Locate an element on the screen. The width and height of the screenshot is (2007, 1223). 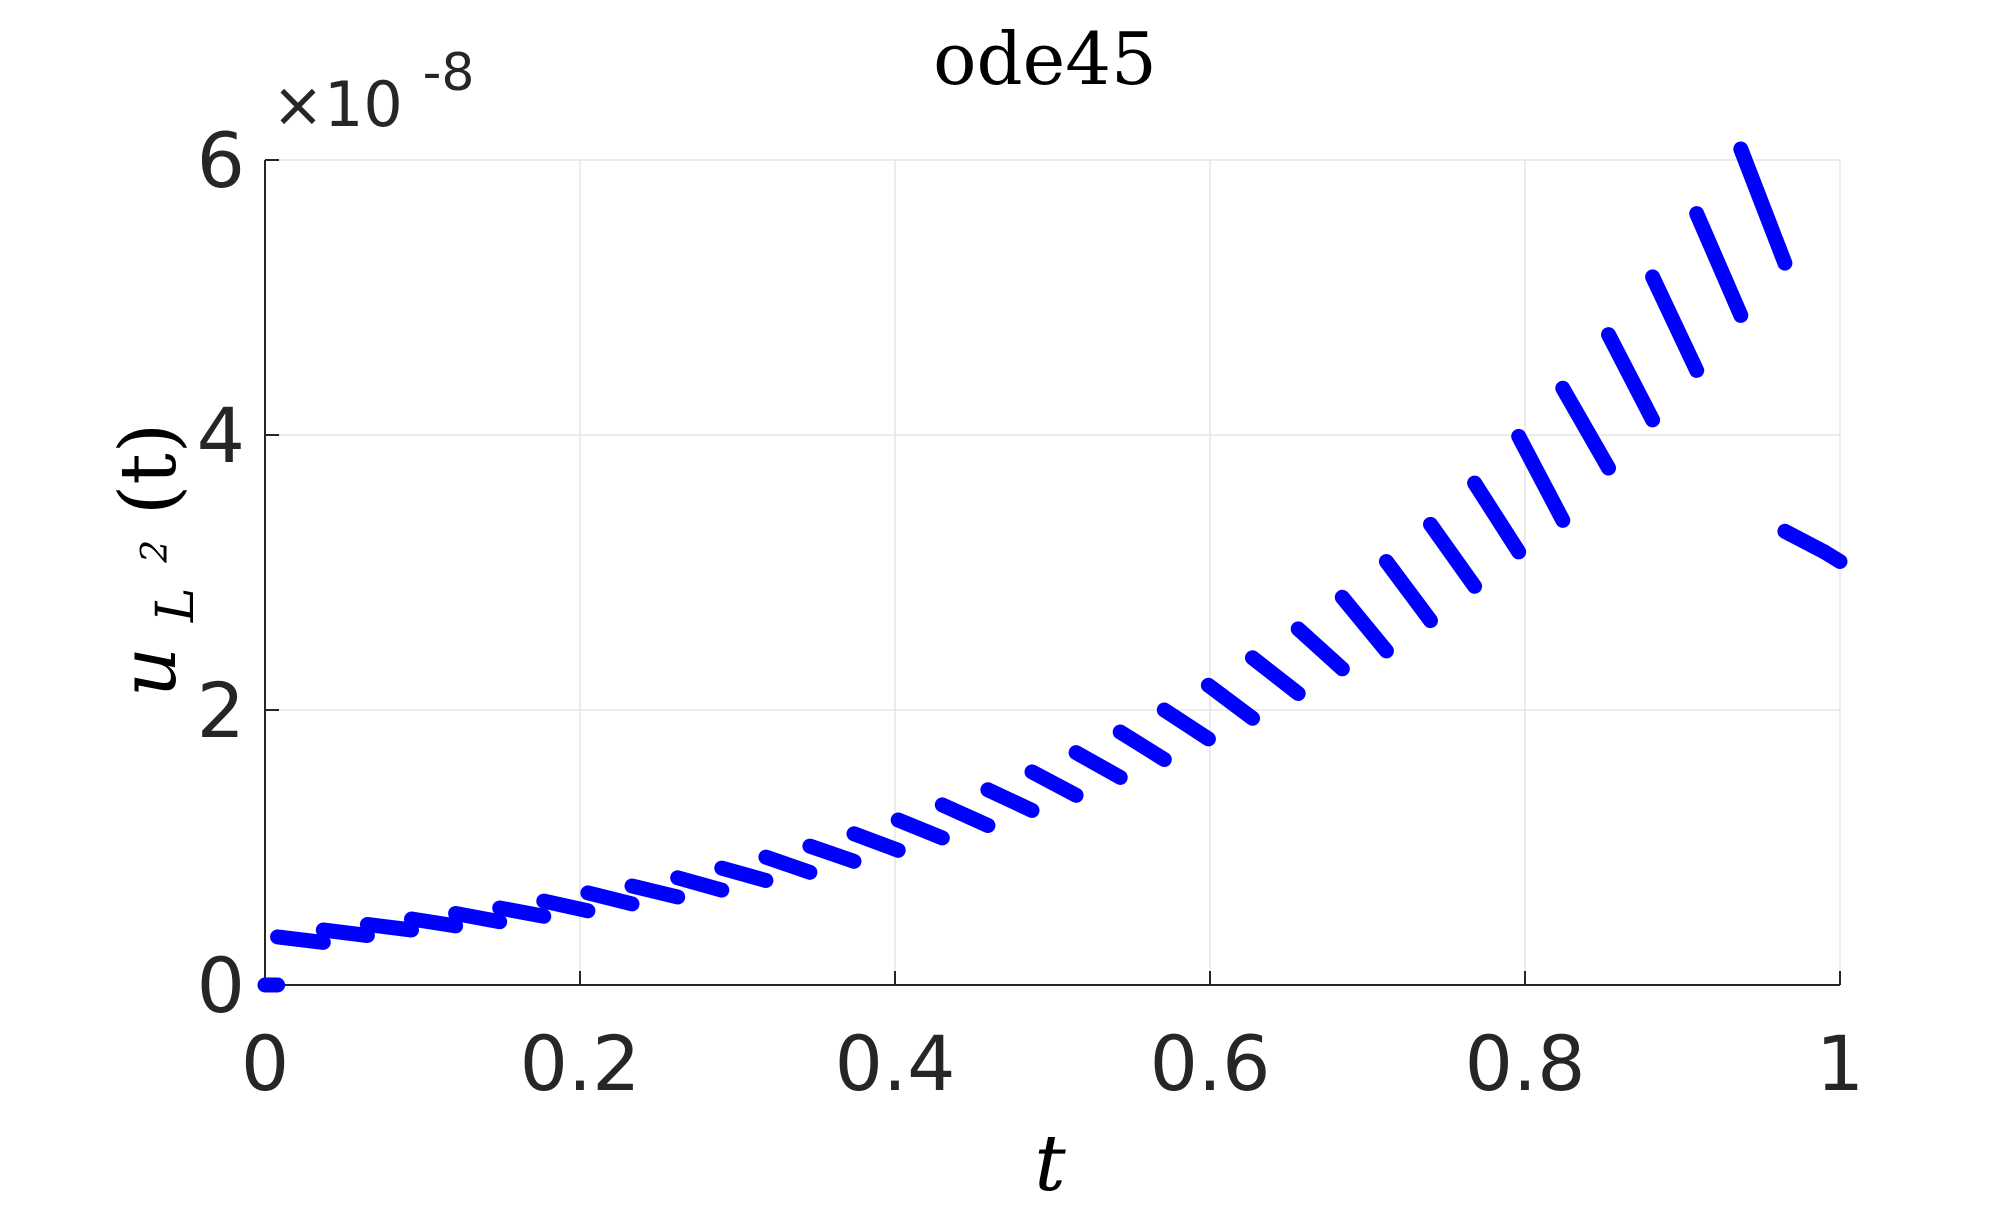
y-exponent-label: ×10 -8 is located at coordinates (373, 92).